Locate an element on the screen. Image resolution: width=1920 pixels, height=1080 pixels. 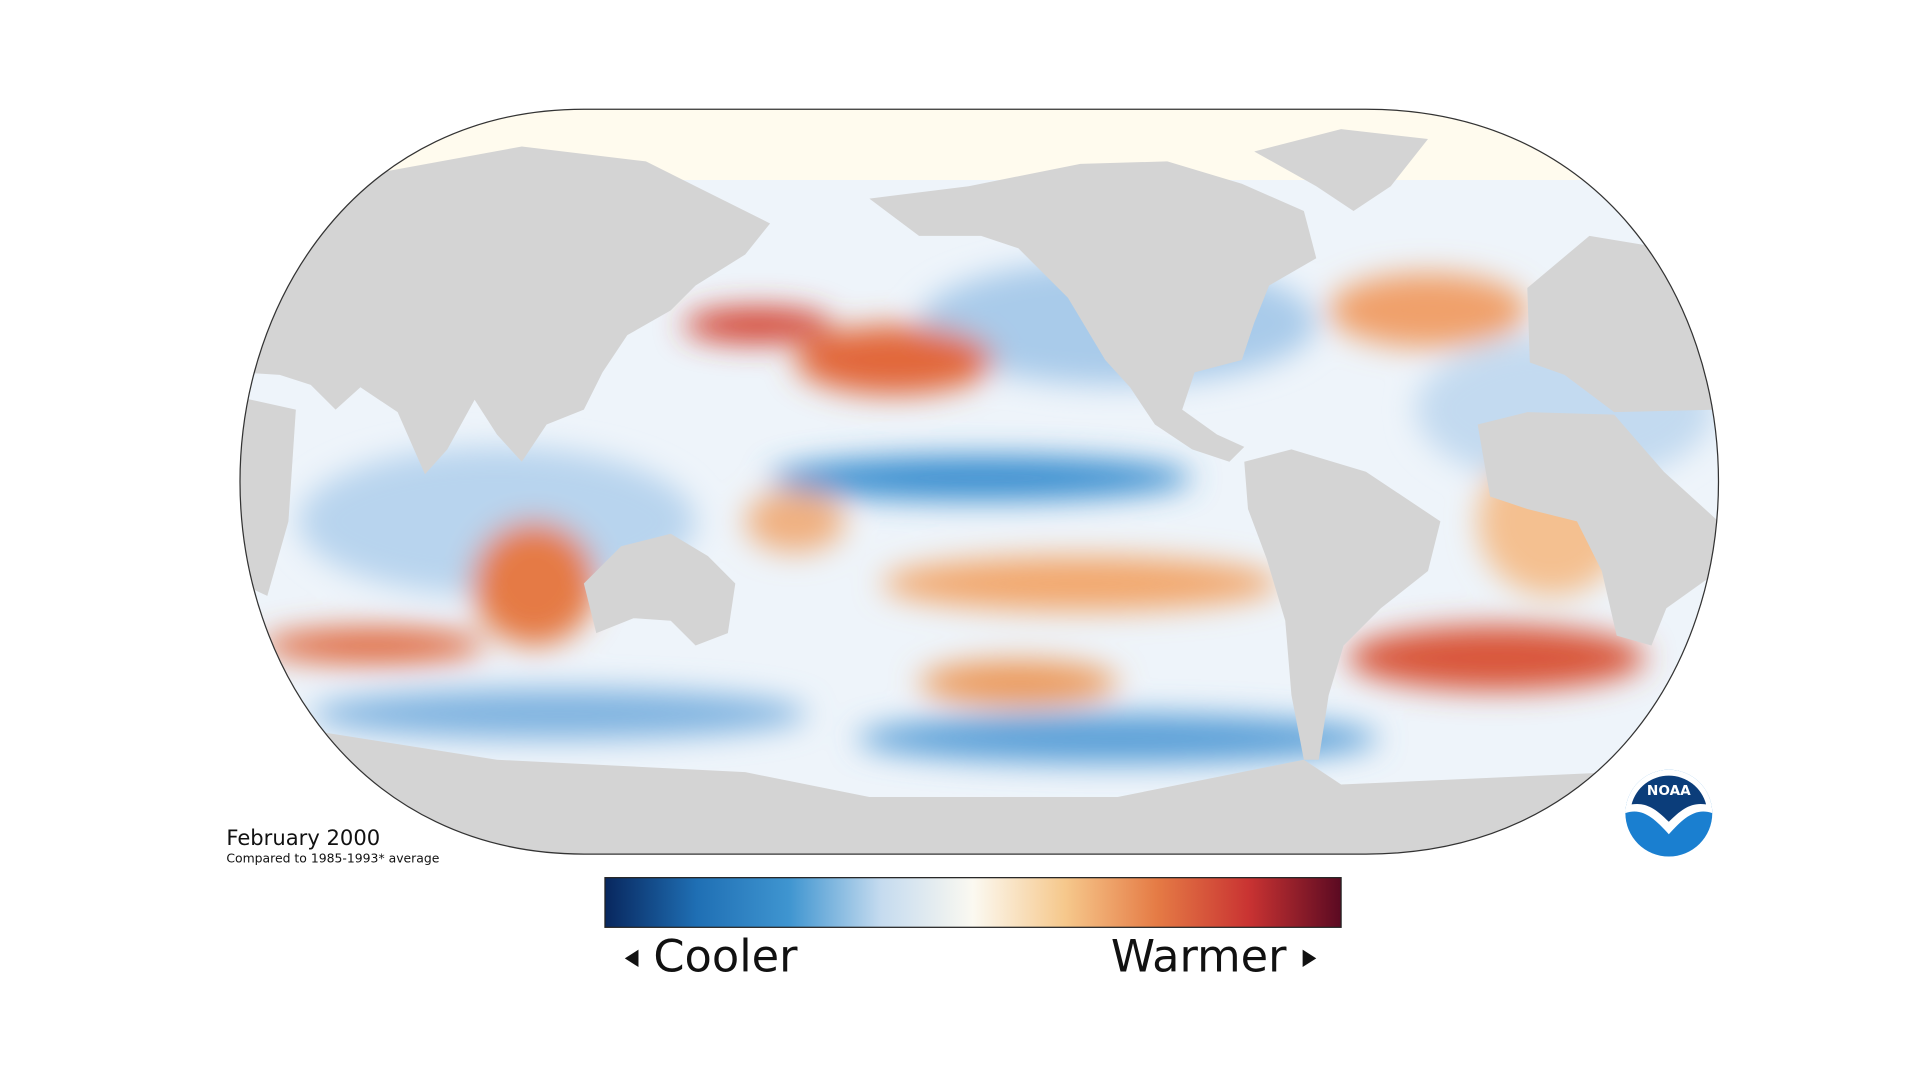
warmer-label: Warmer is located at coordinates (1199, 957).